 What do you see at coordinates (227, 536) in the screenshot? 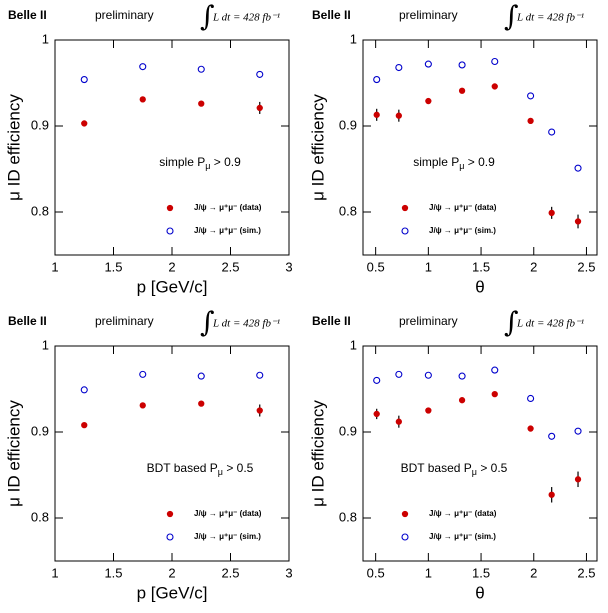
I see `legend-label: J/ψ → μ⁺μ⁻ (sim.)` at bounding box center [227, 536].